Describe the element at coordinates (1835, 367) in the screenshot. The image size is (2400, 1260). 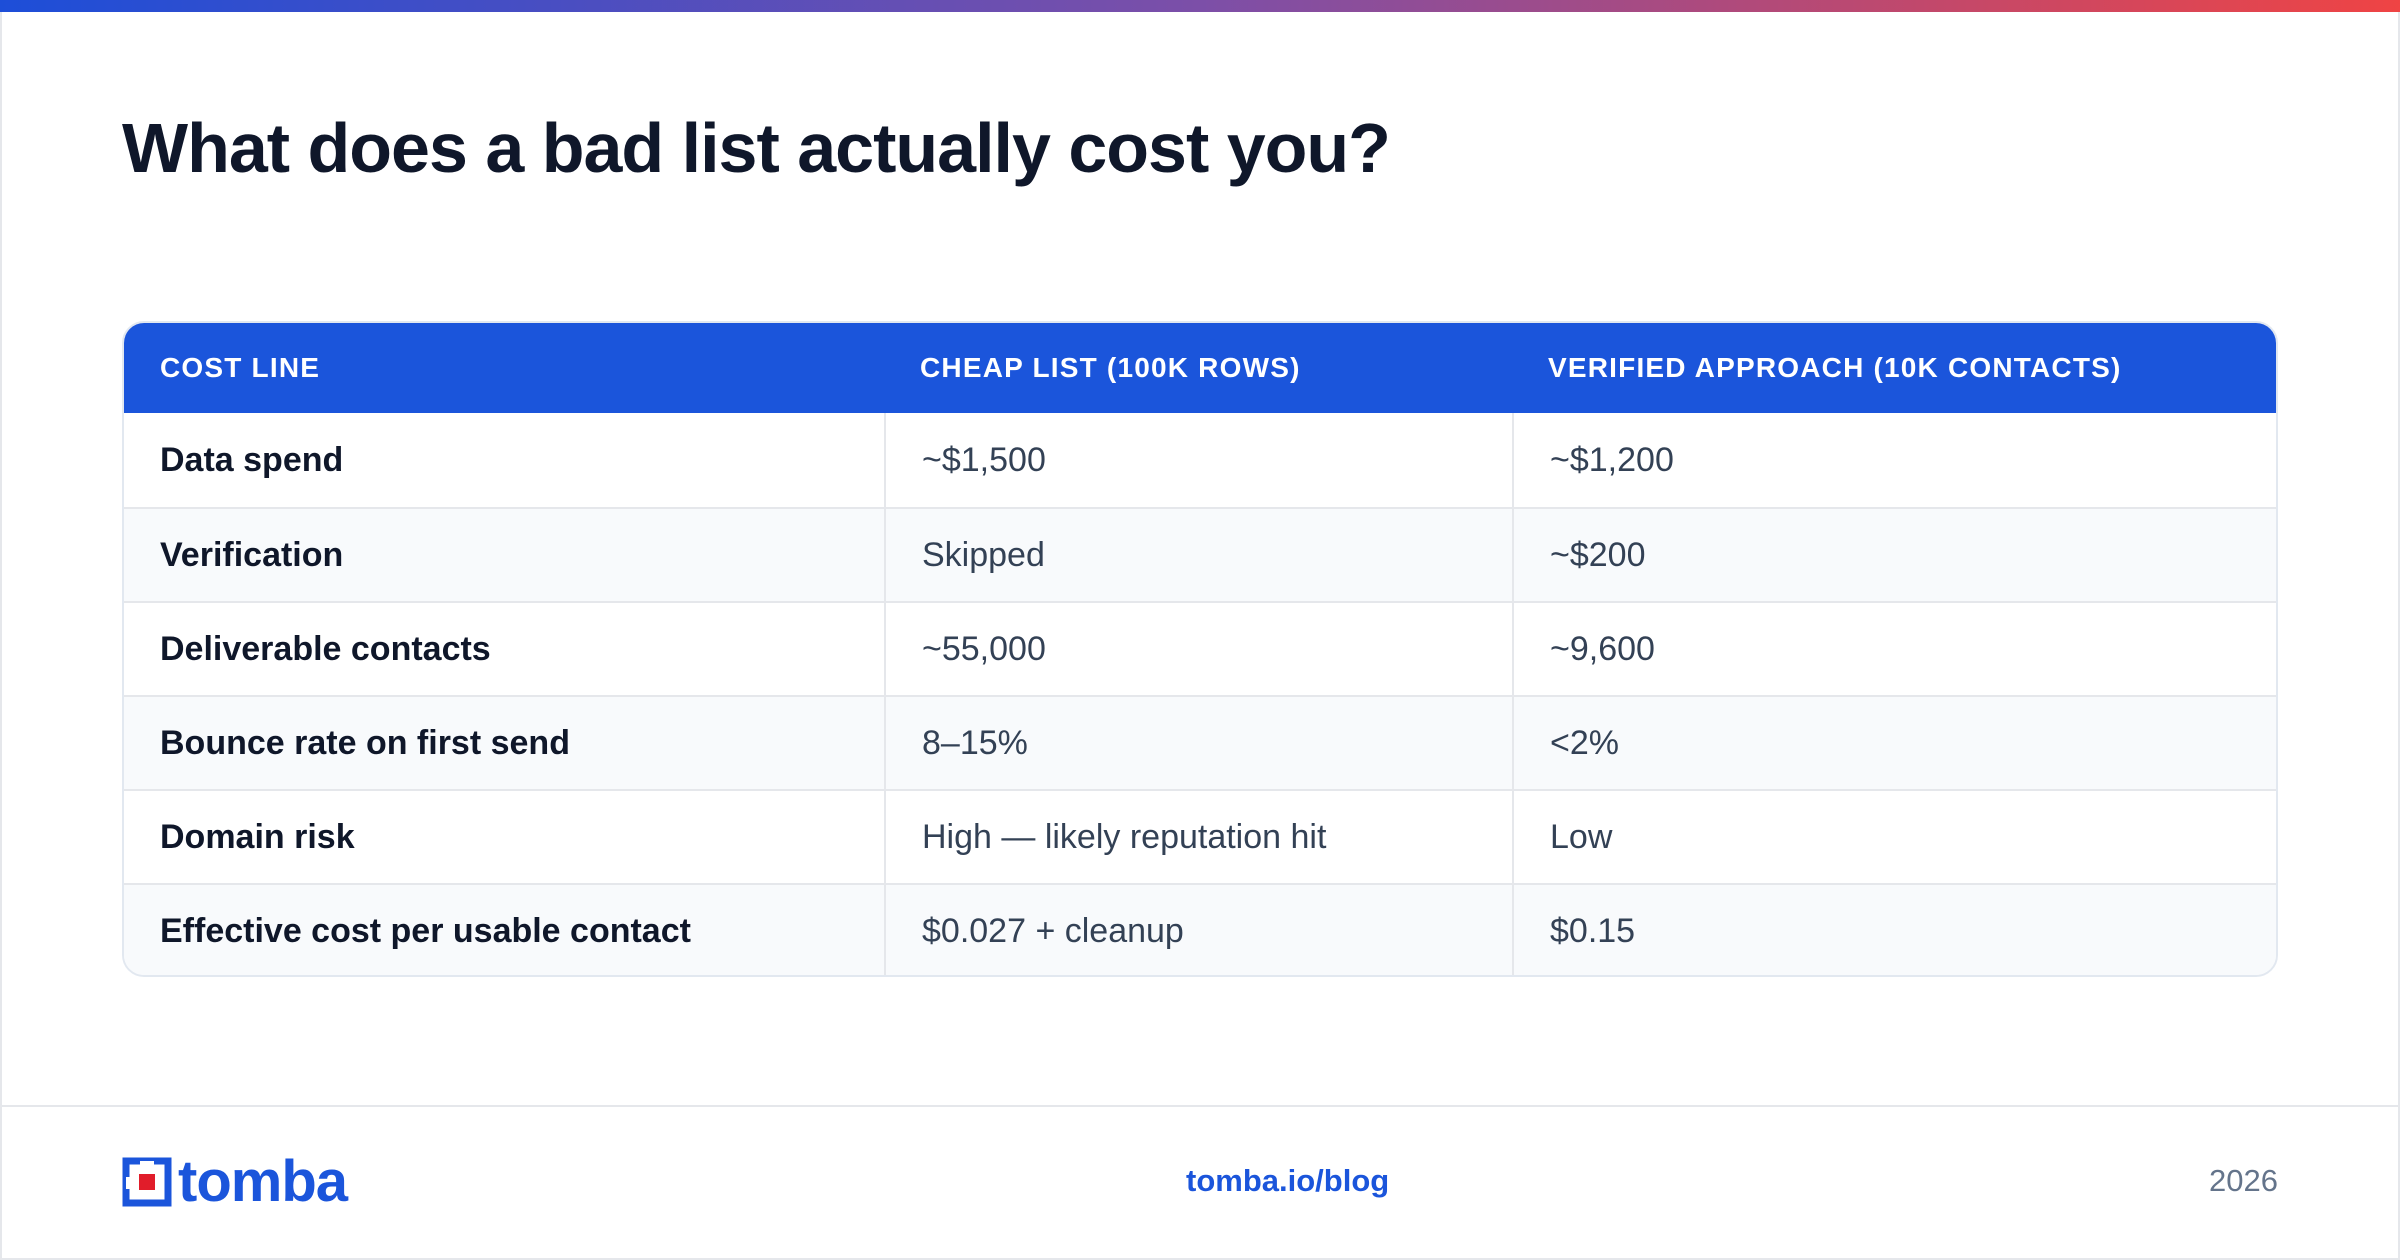
I see `header-verified-approach: Verified approach (10K contacts)` at that location.